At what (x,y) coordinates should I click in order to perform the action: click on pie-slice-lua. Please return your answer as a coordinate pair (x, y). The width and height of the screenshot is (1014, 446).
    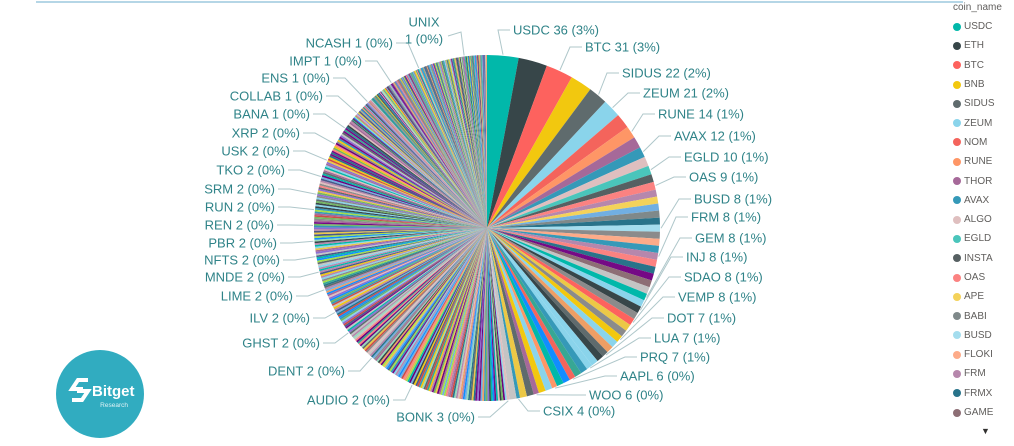
    Looking at the image, I should click on (540, 299).